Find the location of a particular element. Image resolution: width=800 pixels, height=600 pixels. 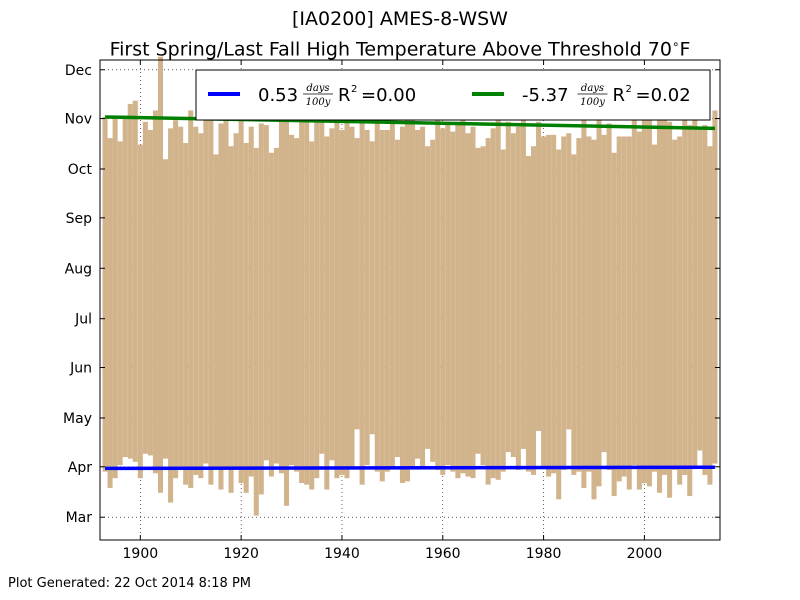

bar-year-1932 is located at coordinates (302, 302).